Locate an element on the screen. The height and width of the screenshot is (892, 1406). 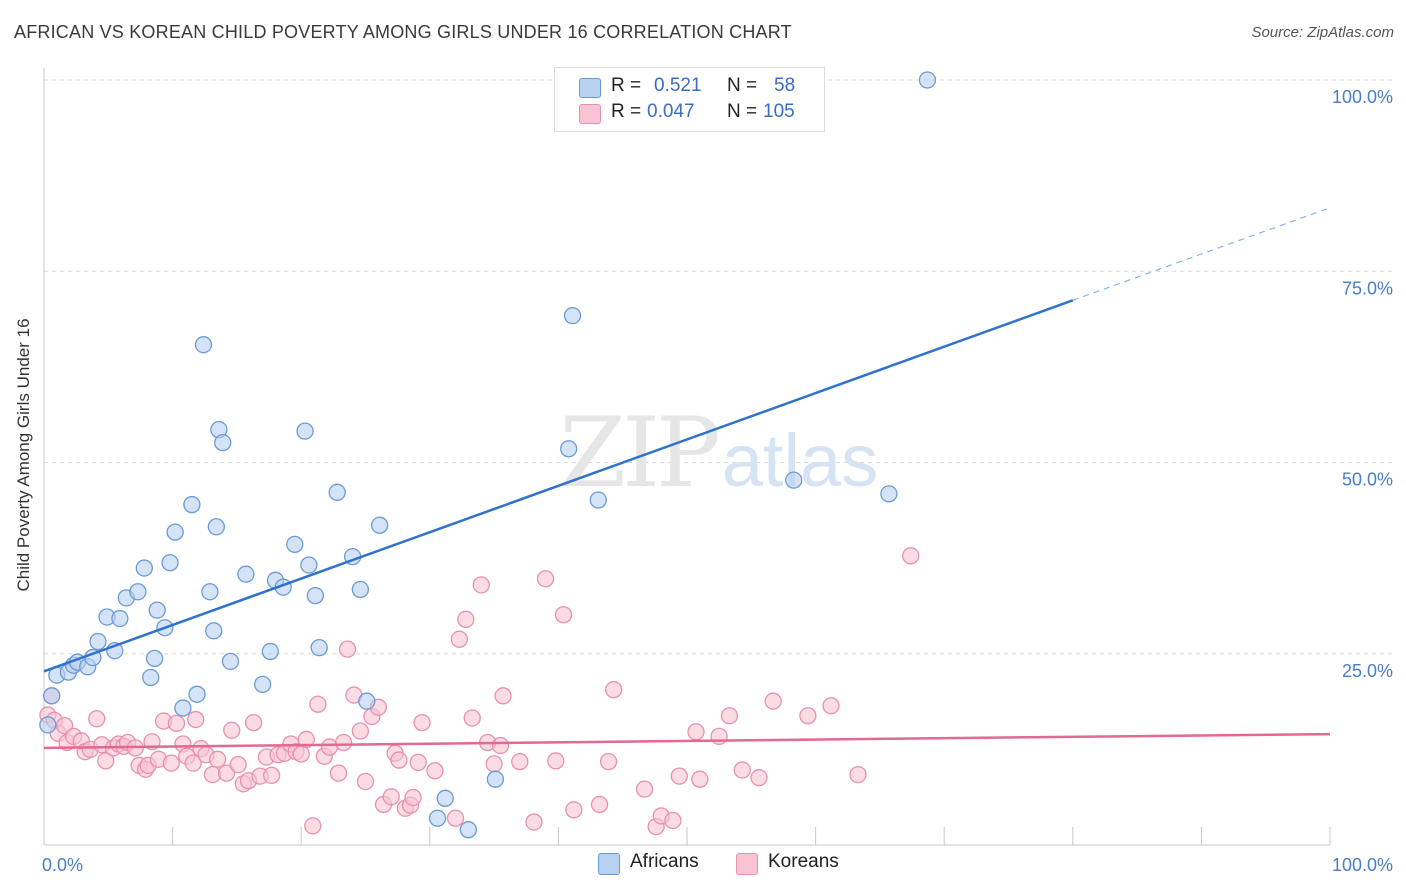
africans-trendline-extension is located at coordinates (1201, 254).